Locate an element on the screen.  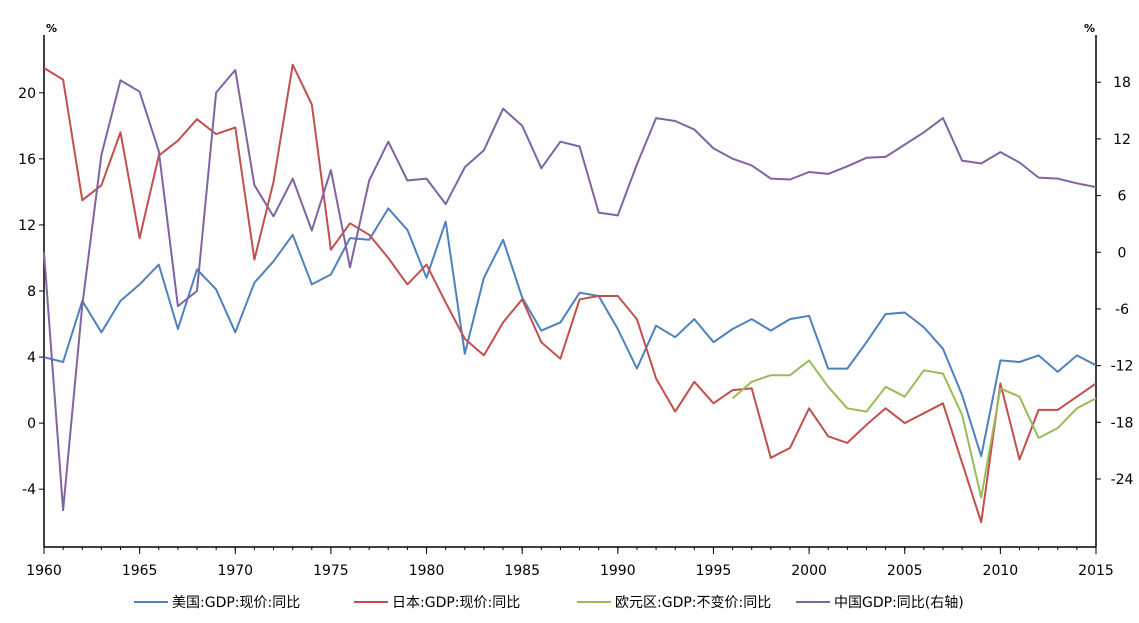
x-tick-label: 1965 is located at coordinates (140, 571).